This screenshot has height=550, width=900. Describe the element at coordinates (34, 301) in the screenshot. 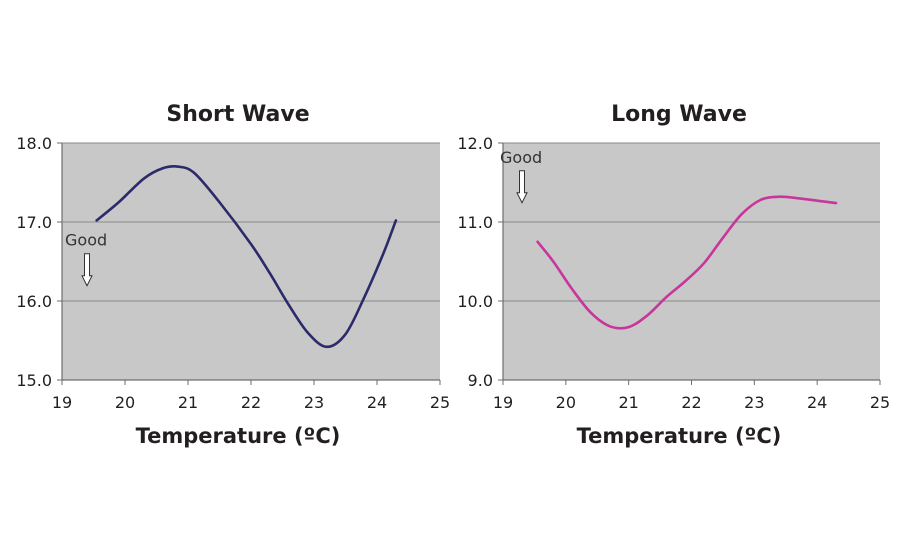

I see `y-tick-label: 16.0` at that location.